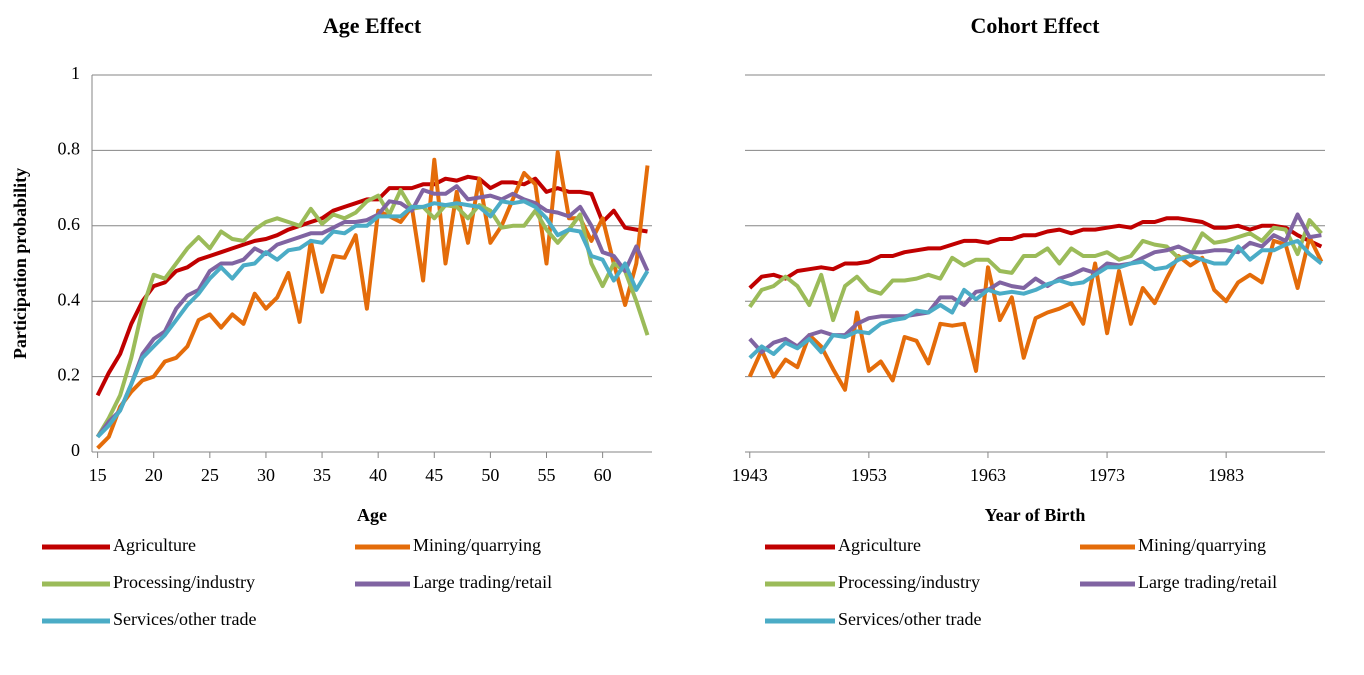 The height and width of the screenshot is (675, 1364). I want to click on x-tick-label: 1973, so click(1107, 475).